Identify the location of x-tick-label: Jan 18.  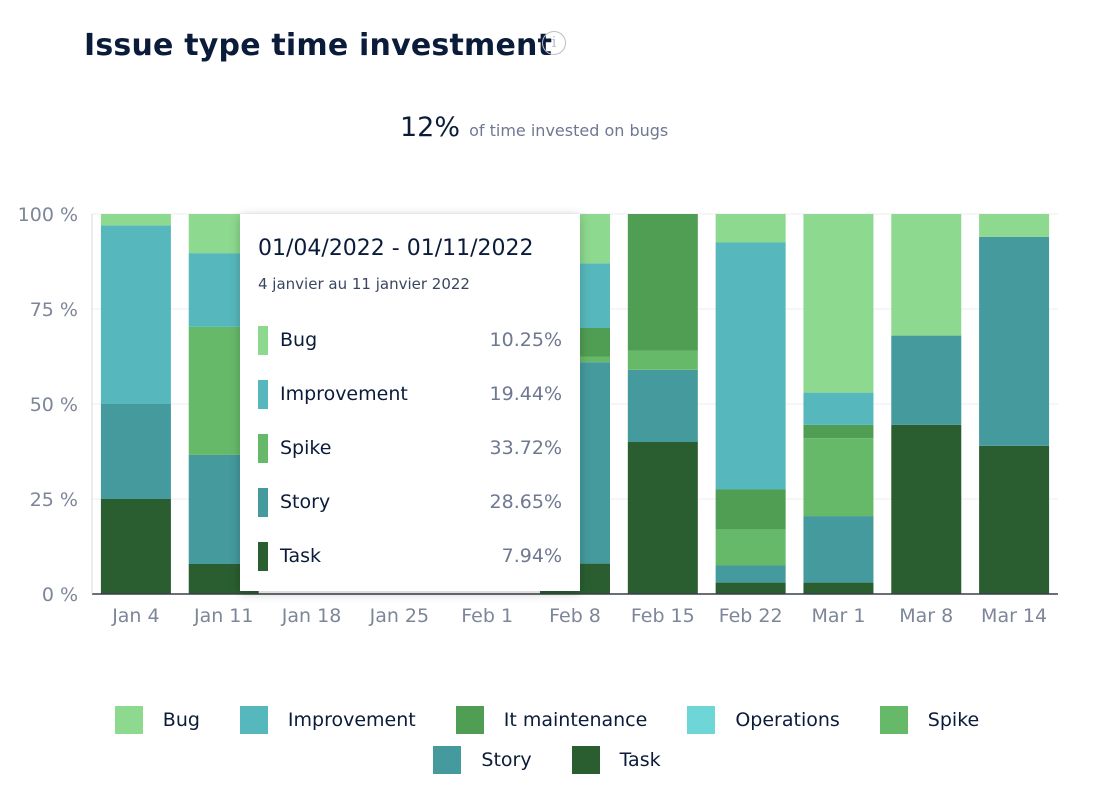
(311, 616).